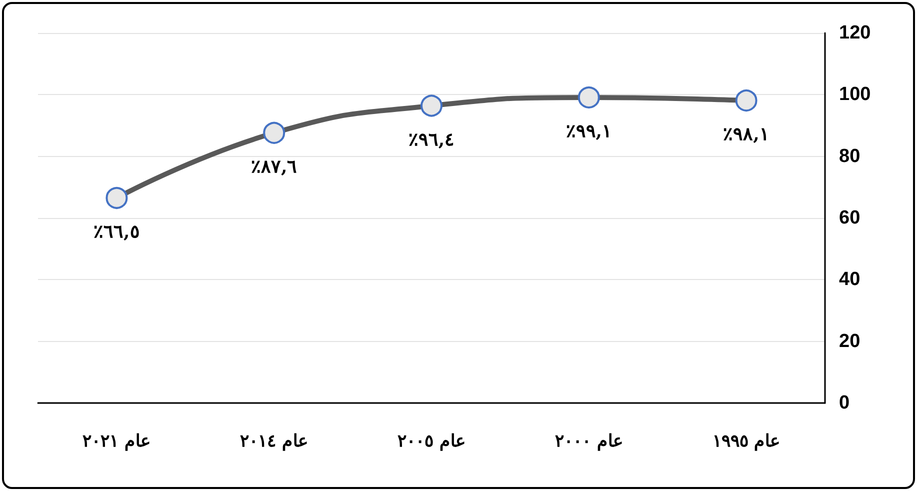 The width and height of the screenshot is (917, 491). Describe the element at coordinates (844, 403) in the screenshot. I see `y-tick-label: 0` at that location.